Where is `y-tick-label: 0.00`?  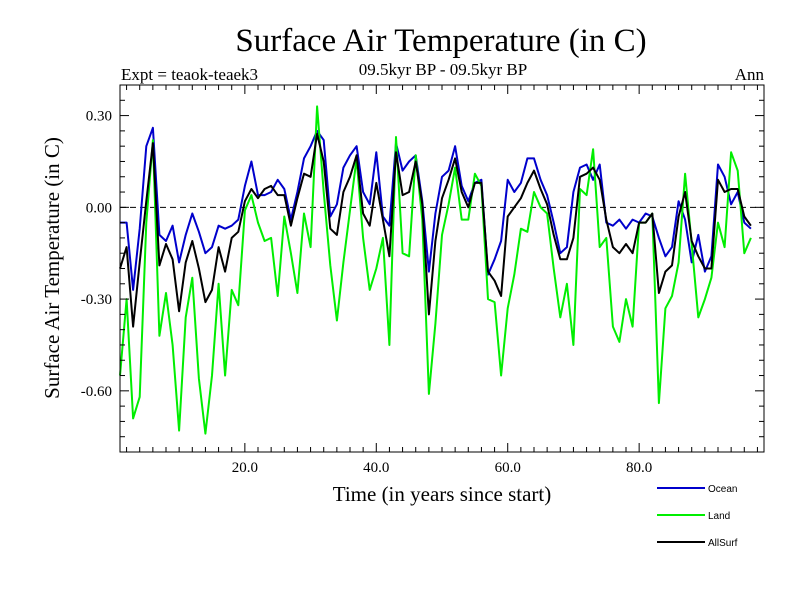 y-tick-label: 0.00 is located at coordinates (99, 208).